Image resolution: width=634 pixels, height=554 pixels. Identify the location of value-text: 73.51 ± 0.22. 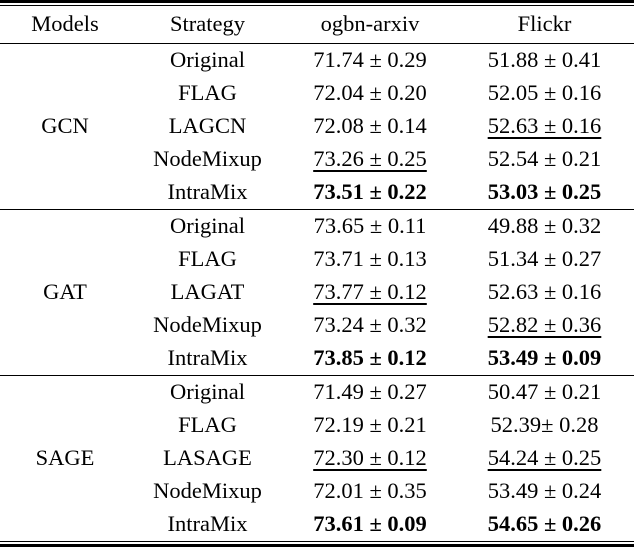
(370, 192).